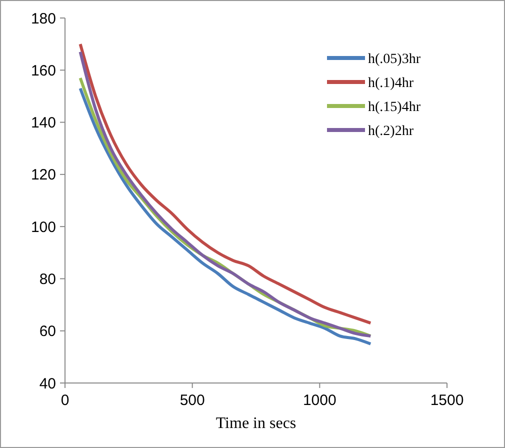  What do you see at coordinates (447, 400) in the screenshot?
I see `x-tick-label: 1500` at bounding box center [447, 400].